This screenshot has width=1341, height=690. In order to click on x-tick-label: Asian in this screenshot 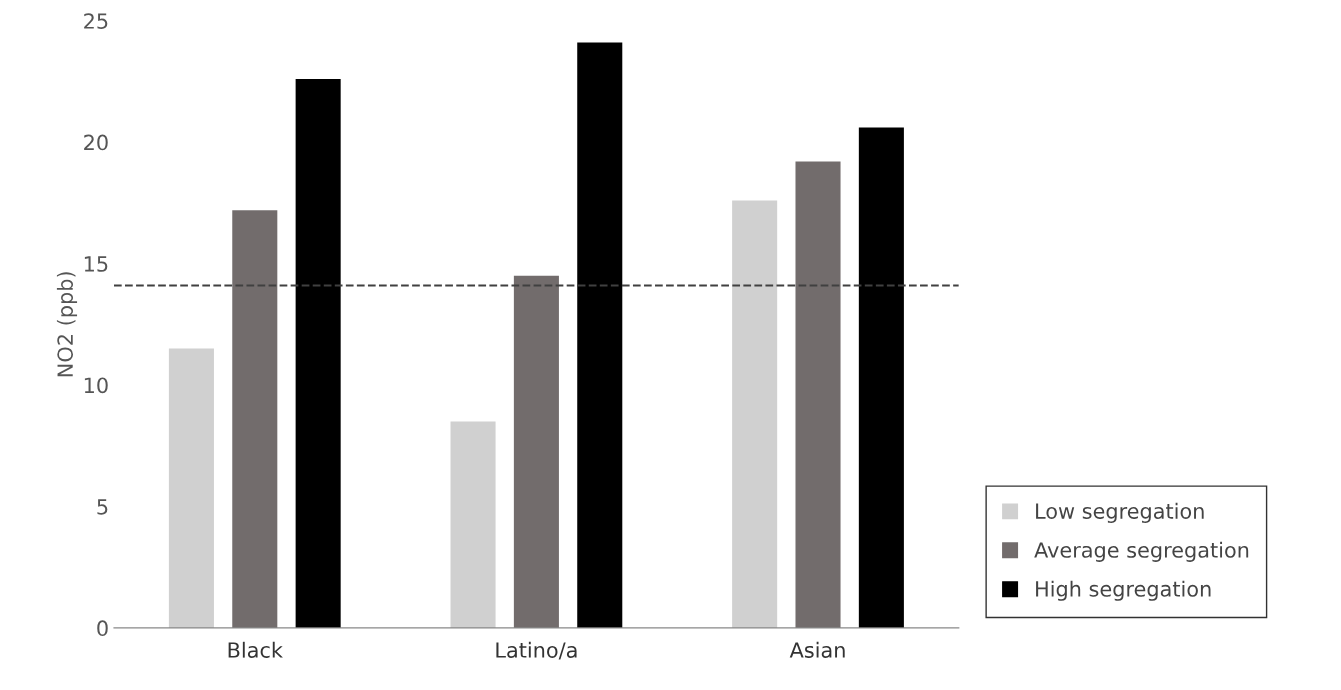, I will do `click(817, 649)`.